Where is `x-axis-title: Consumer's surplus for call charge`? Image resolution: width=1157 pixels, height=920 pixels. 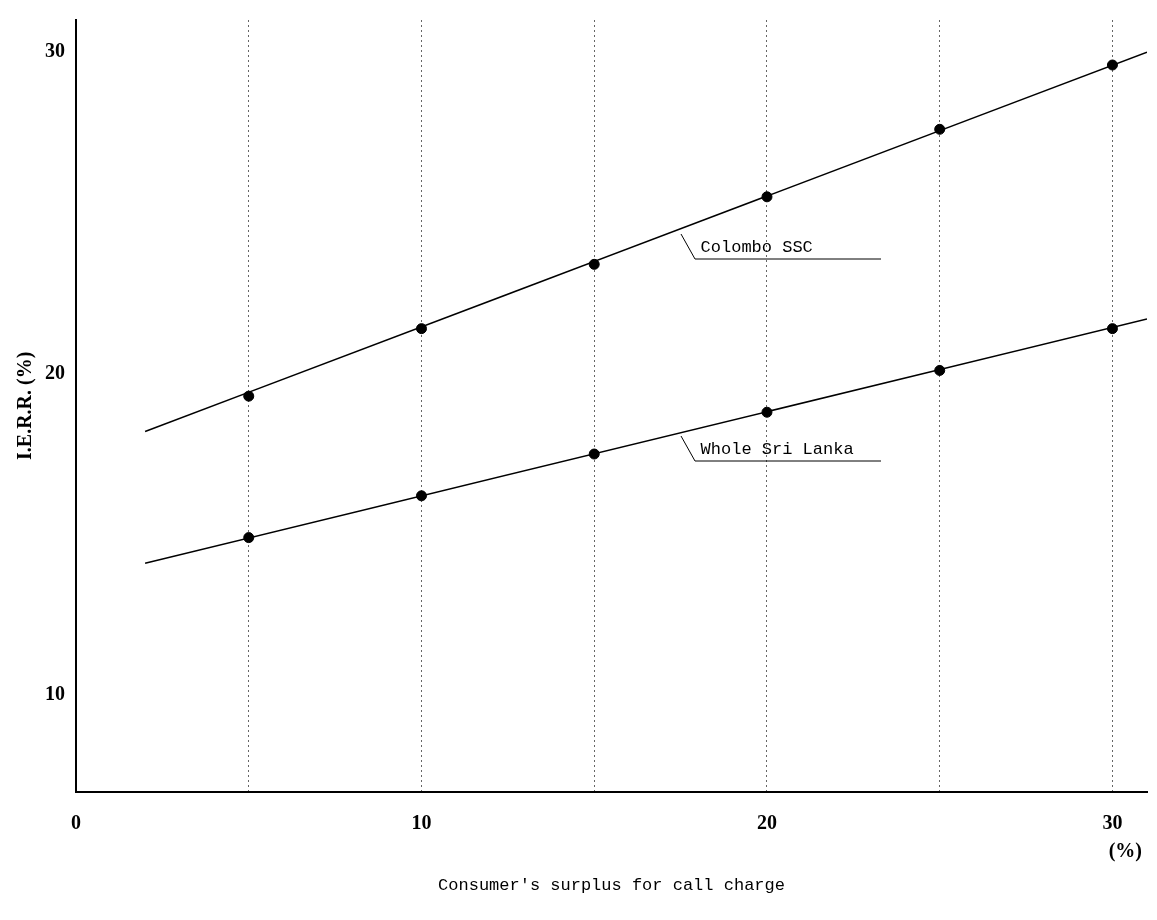 x-axis-title: Consumer's surplus for call charge is located at coordinates (611, 886).